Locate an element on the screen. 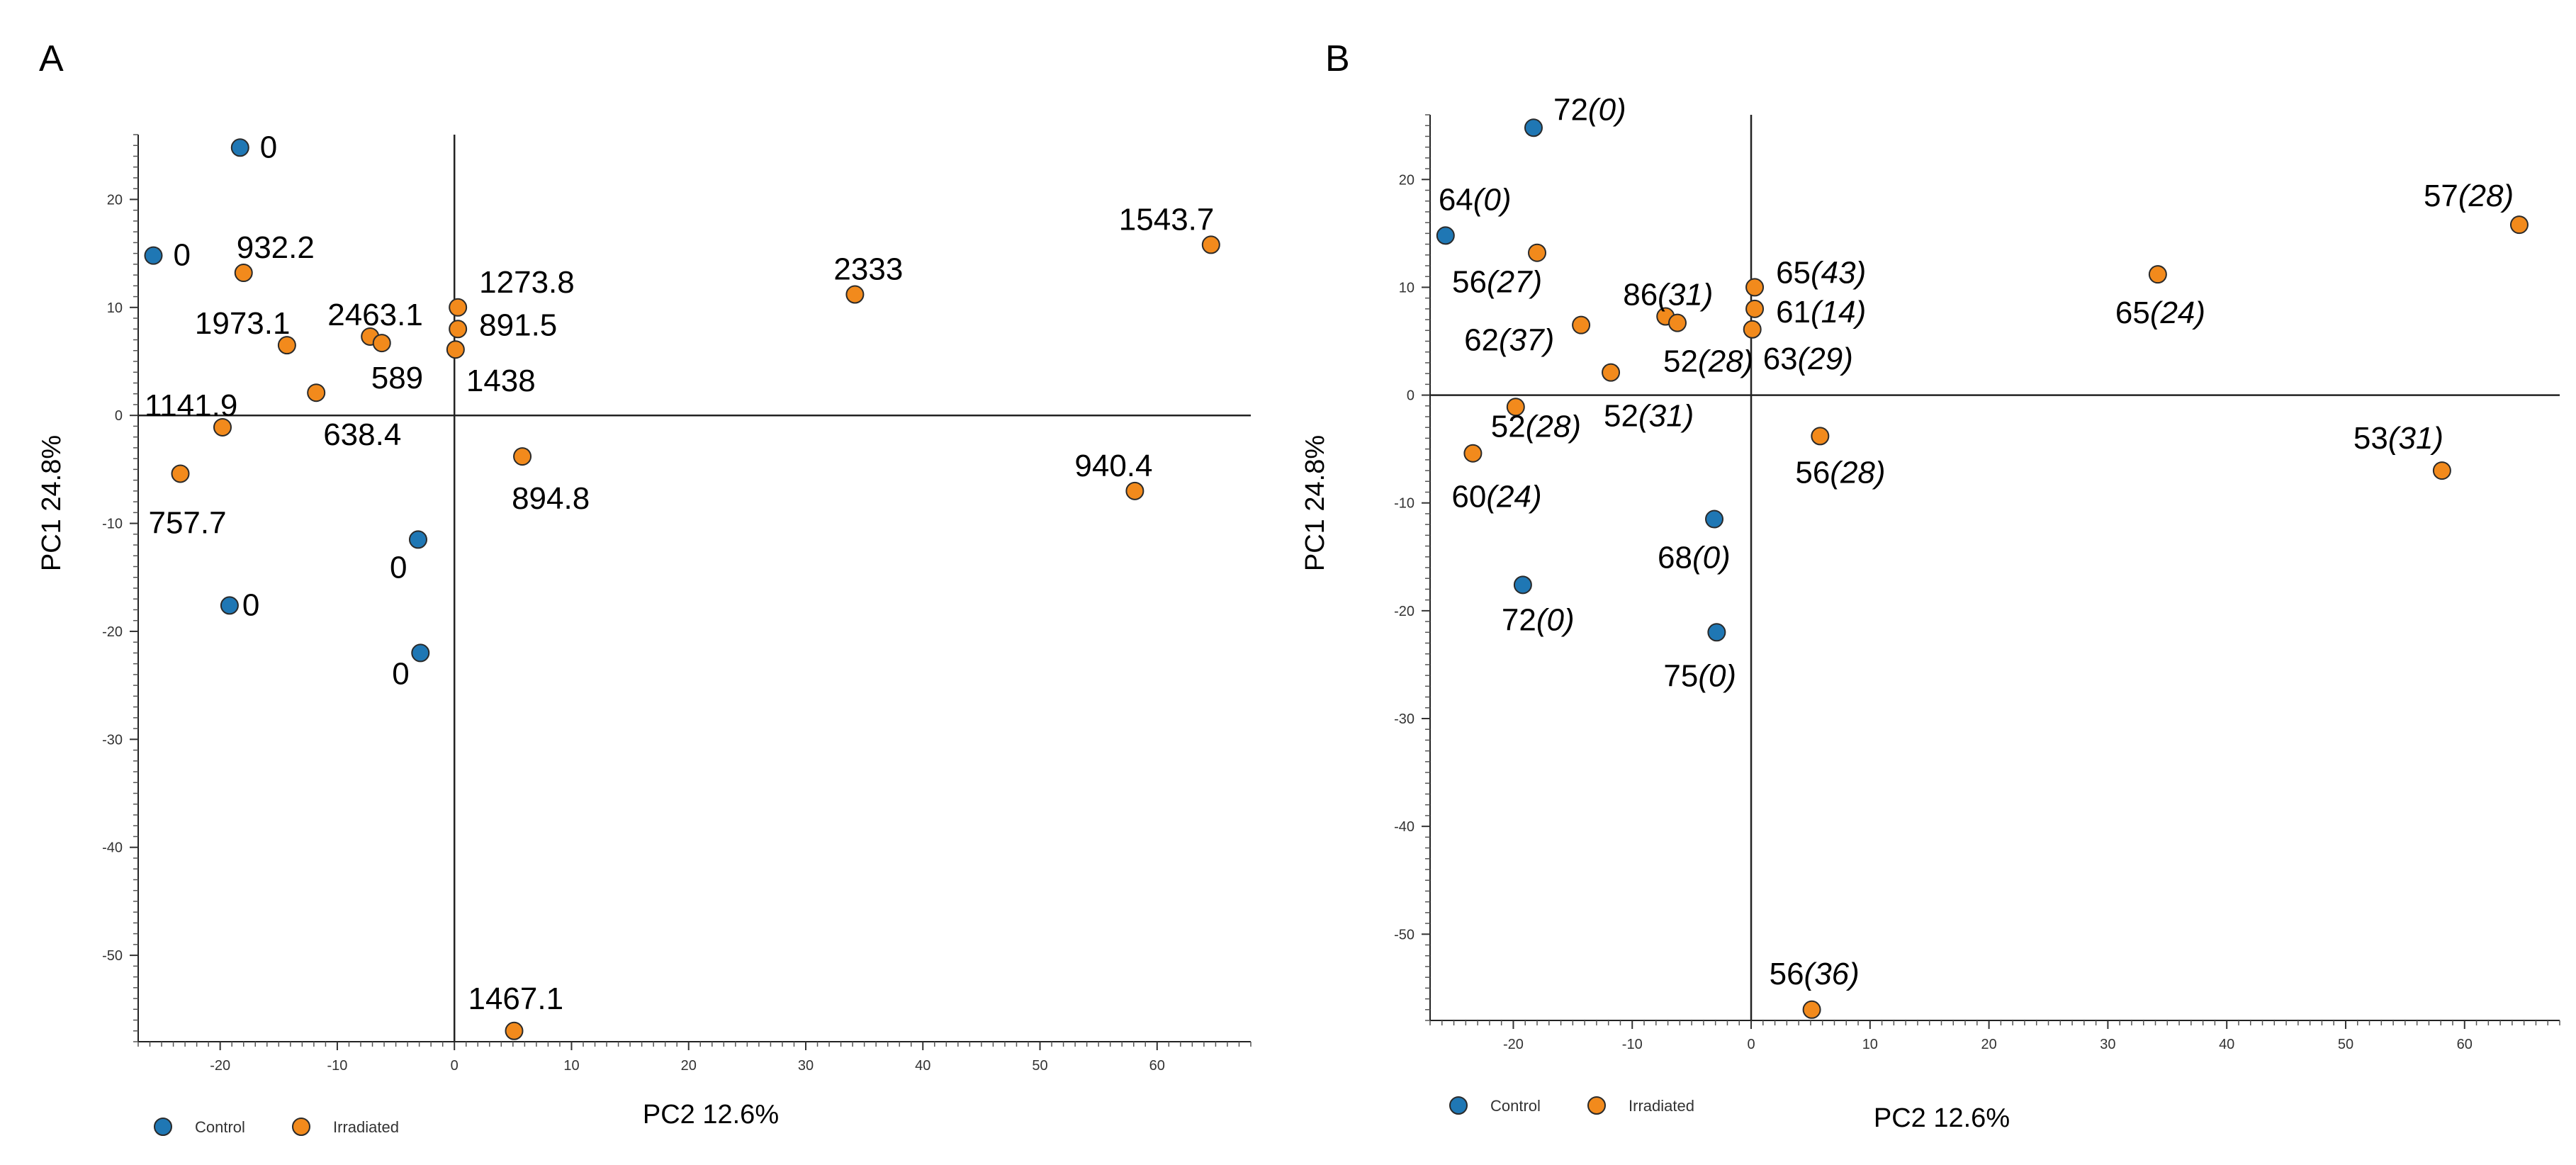  point-label: 1973.1 is located at coordinates (243, 324).